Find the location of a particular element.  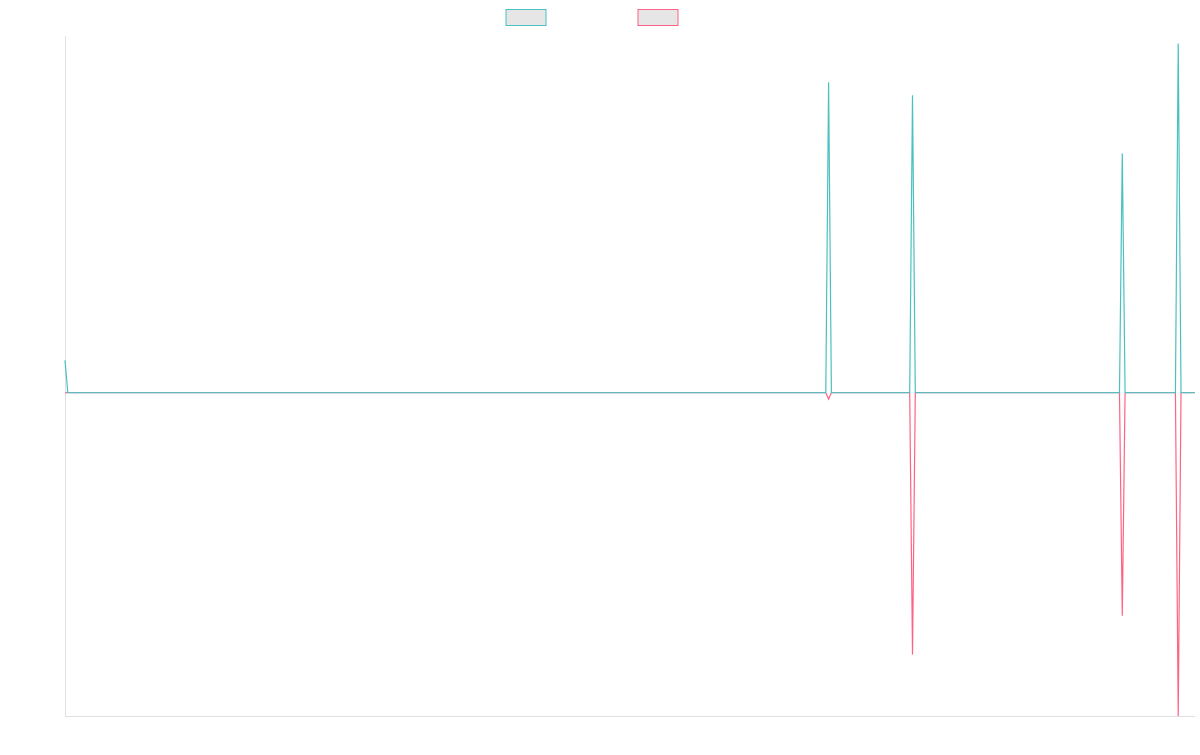

legend is located at coordinates (592, 17).